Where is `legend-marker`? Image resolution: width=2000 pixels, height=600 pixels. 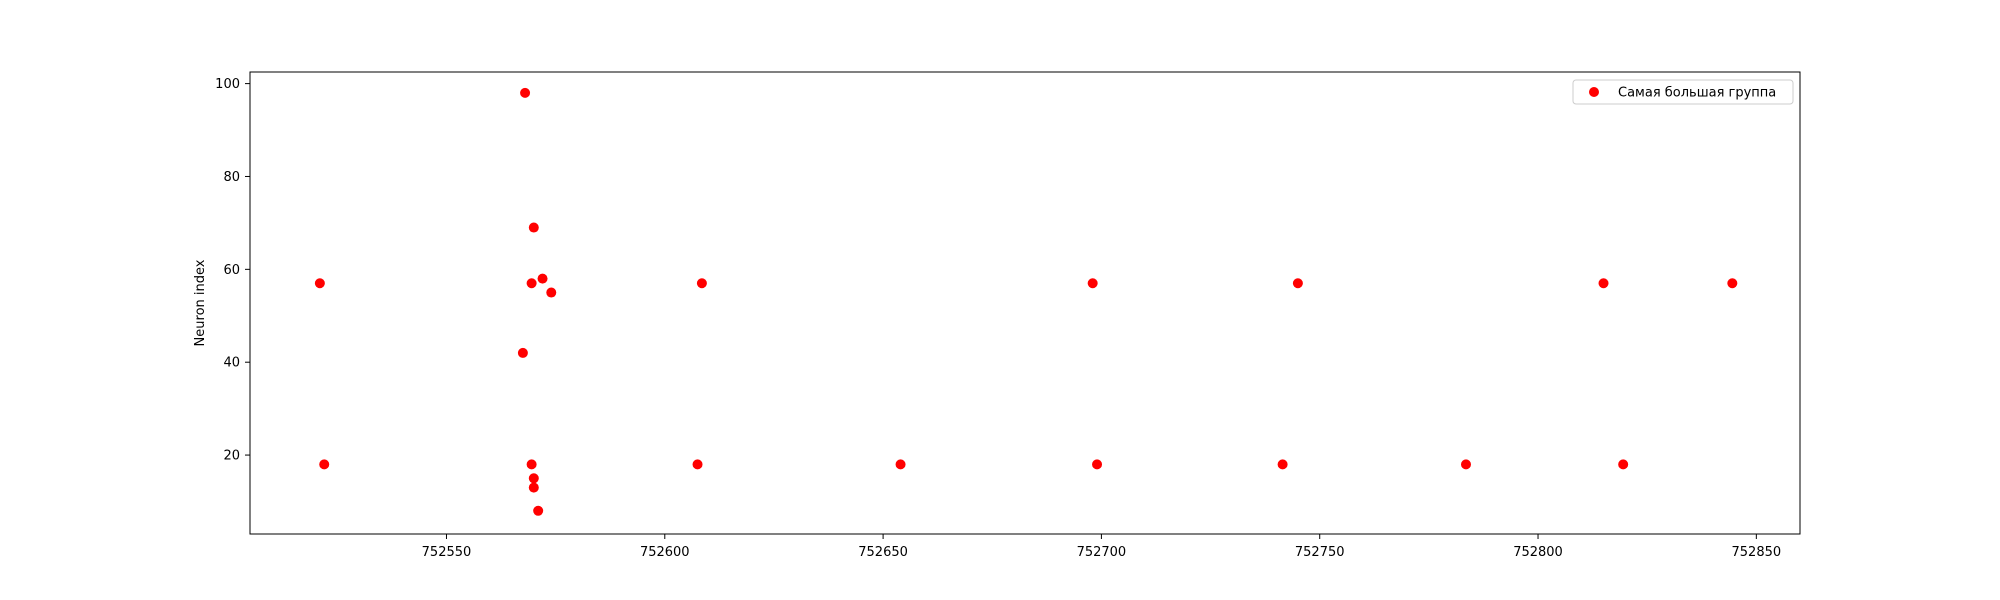 legend-marker is located at coordinates (1594, 92).